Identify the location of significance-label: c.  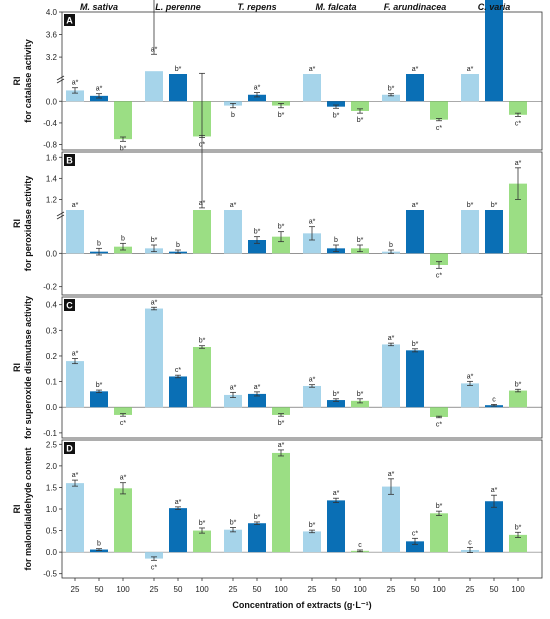
(470, 542).